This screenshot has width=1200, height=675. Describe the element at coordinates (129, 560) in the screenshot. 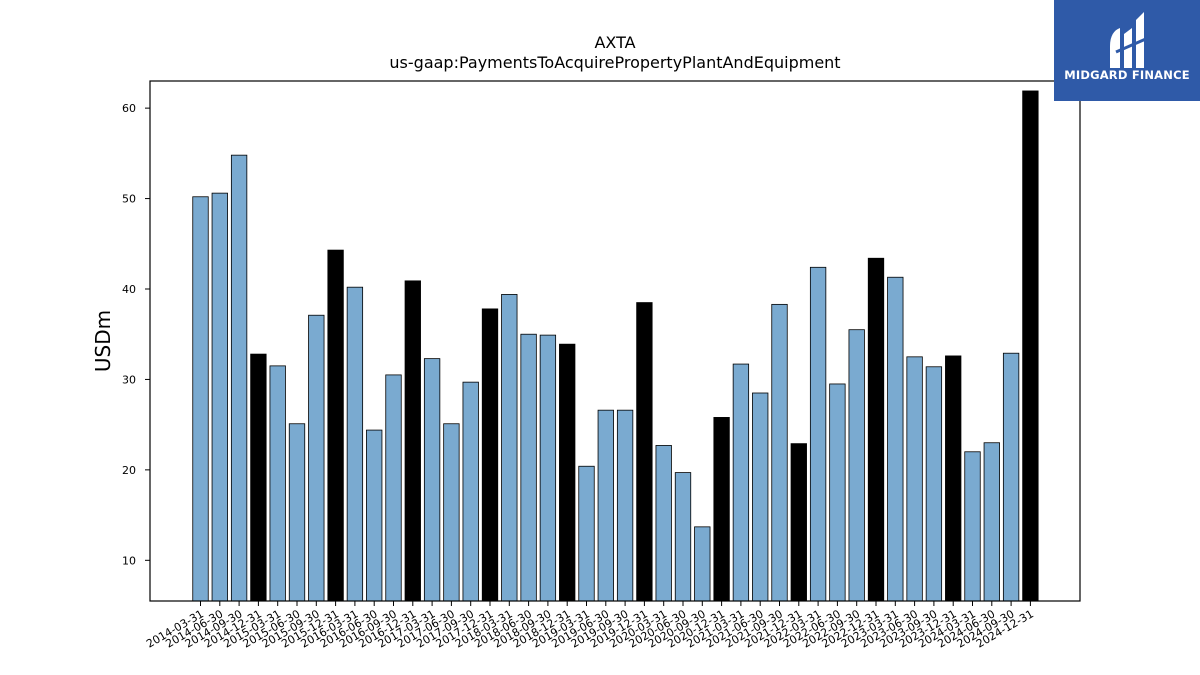

I see `y-tick-label: 10` at that location.